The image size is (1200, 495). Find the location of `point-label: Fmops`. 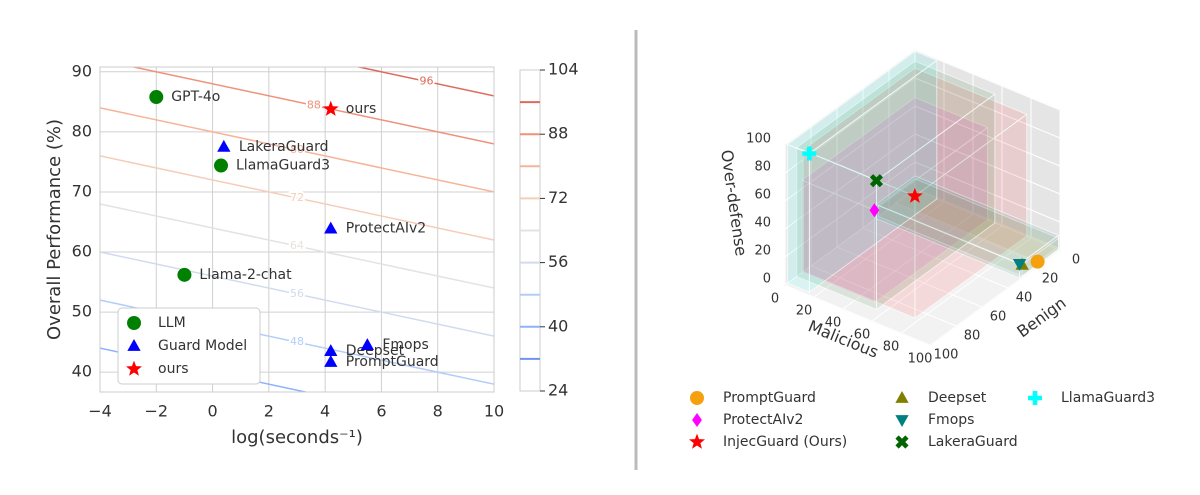

point-label: Fmops is located at coordinates (405, 345).